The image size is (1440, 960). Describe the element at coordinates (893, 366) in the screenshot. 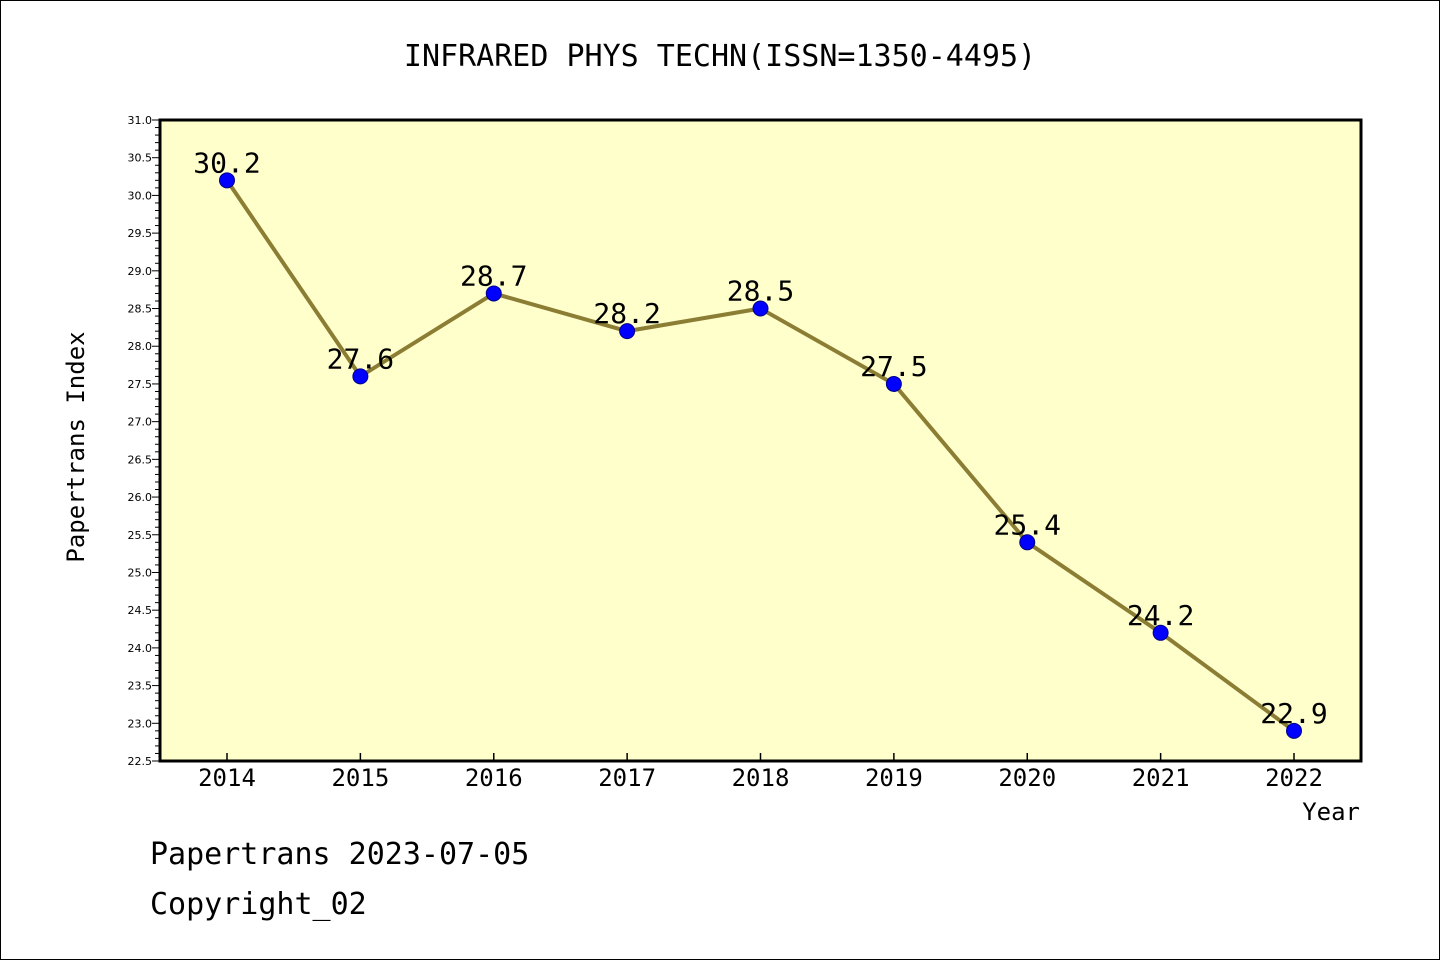

I see `data-label: 27.5` at that location.